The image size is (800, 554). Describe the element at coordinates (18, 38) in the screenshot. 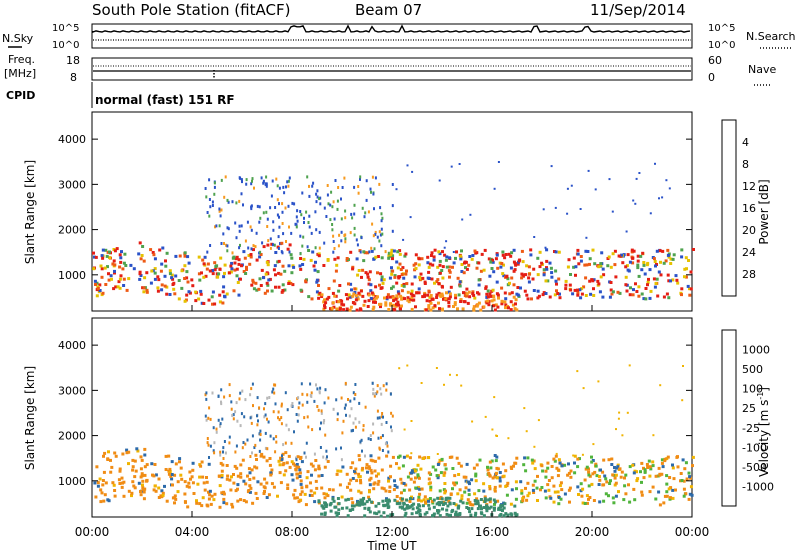

I see `nsky-label: N.Sky` at that location.